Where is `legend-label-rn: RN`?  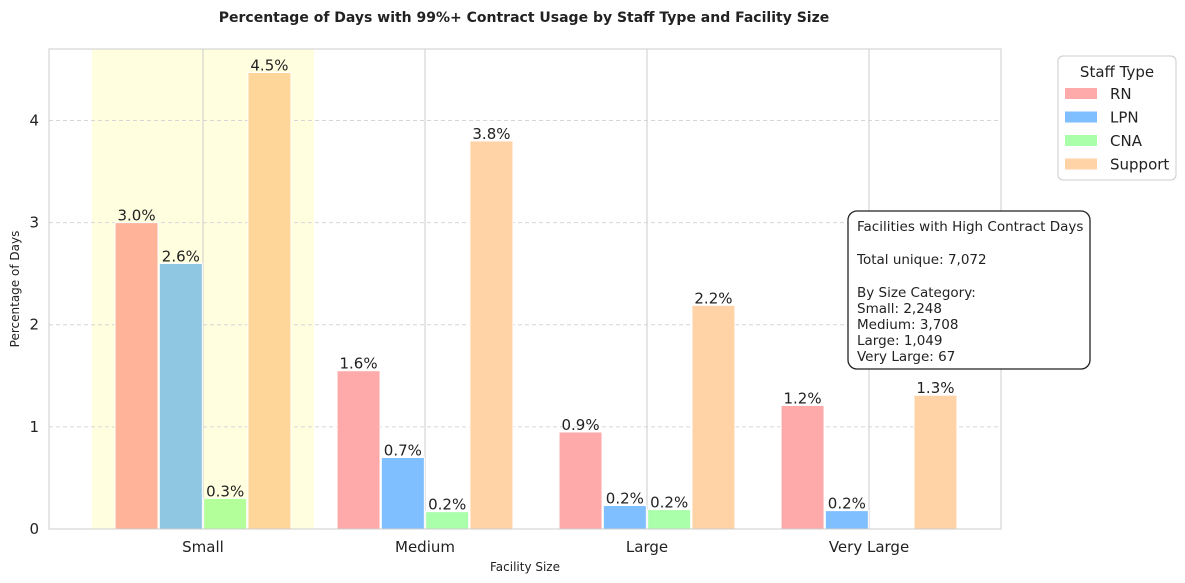 legend-label-rn: RN is located at coordinates (1121, 94).